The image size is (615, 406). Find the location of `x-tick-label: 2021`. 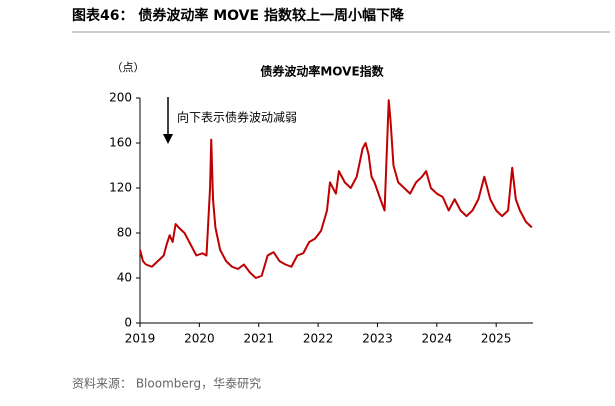

x-tick-label: 2021 is located at coordinates (258, 339).